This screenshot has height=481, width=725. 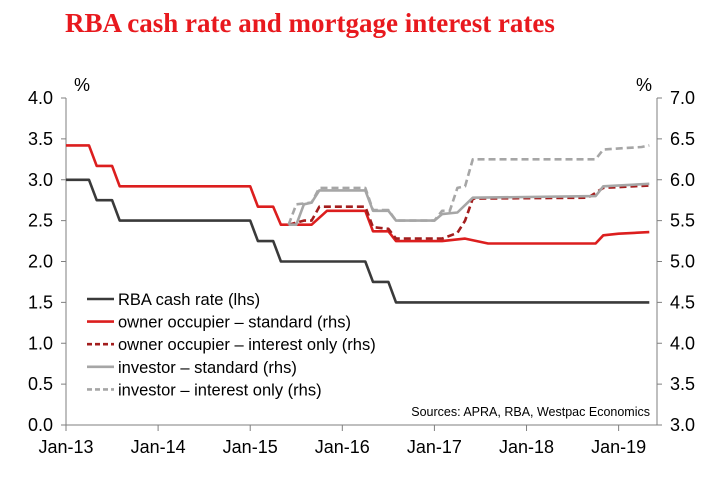 What do you see at coordinates (40, 343) in the screenshot?
I see `left-tick-label: 1.0` at bounding box center [40, 343].